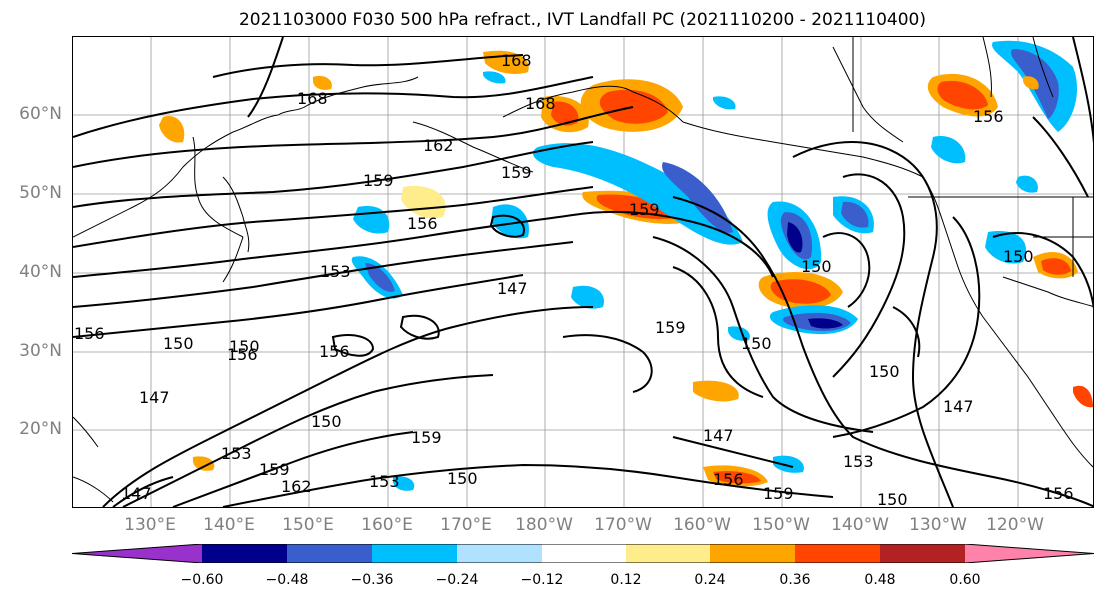 This screenshot has height=601, width=1105. Describe the element at coordinates (202, 580) in the screenshot. I see `colorbar-tick: −0.60` at that location.